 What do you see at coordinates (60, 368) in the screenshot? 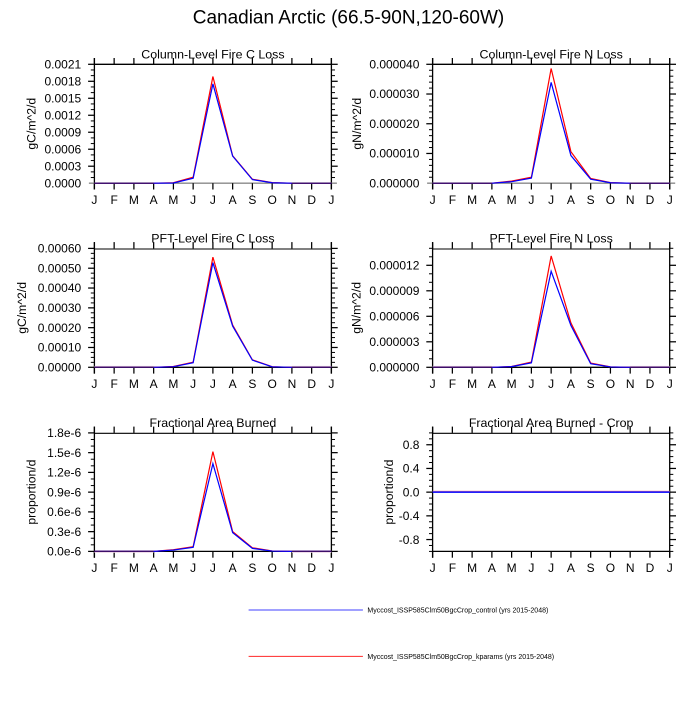
I see `svg-text: 0.00000` at bounding box center [60, 368].